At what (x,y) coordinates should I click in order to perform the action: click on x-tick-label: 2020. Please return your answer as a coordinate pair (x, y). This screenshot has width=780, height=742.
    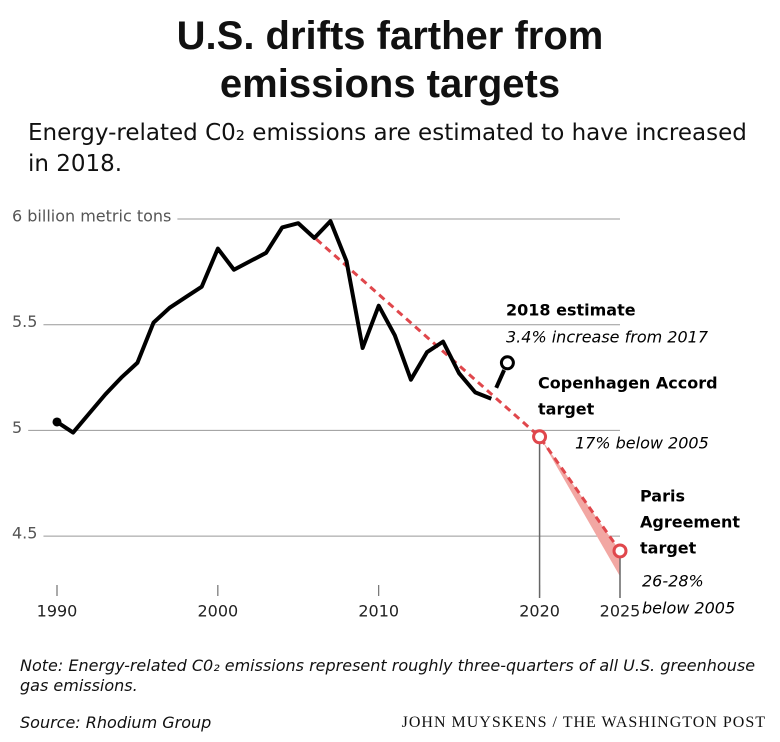
    Looking at the image, I should click on (539, 611).